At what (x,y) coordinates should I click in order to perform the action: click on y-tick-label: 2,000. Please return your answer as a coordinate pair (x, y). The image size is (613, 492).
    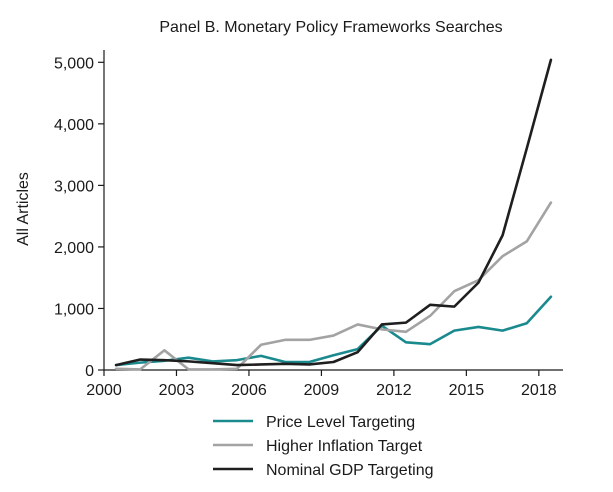
    Looking at the image, I should click on (74, 248).